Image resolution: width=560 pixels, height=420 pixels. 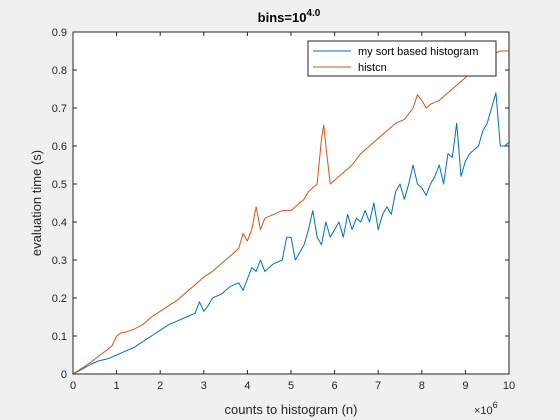 I want to click on legend-label-series-2: histcn, so click(x=372, y=68).